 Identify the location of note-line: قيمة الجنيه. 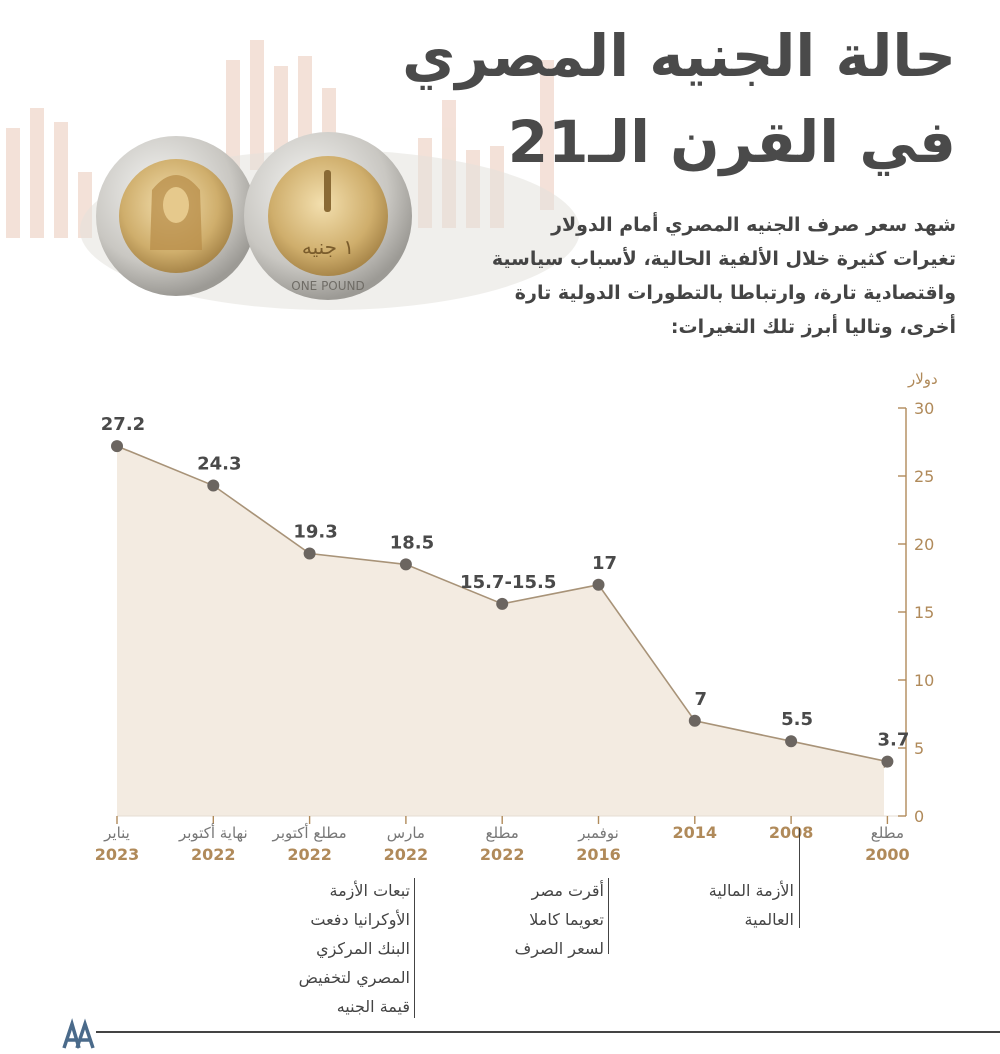
(373, 1006).